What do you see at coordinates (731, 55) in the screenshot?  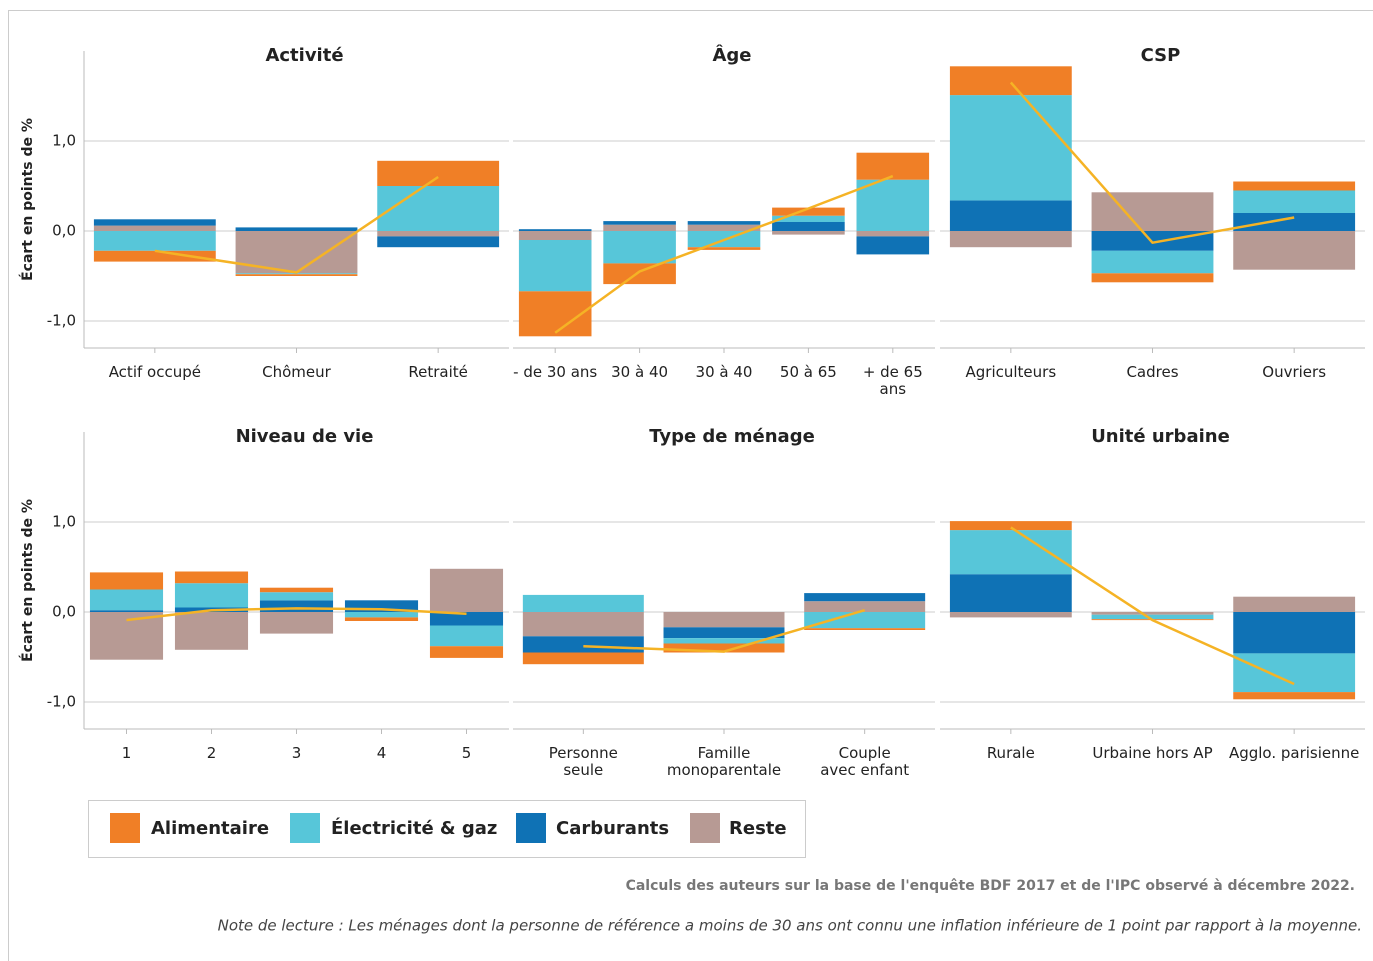 I see `panel-title: Âge` at bounding box center [731, 55].